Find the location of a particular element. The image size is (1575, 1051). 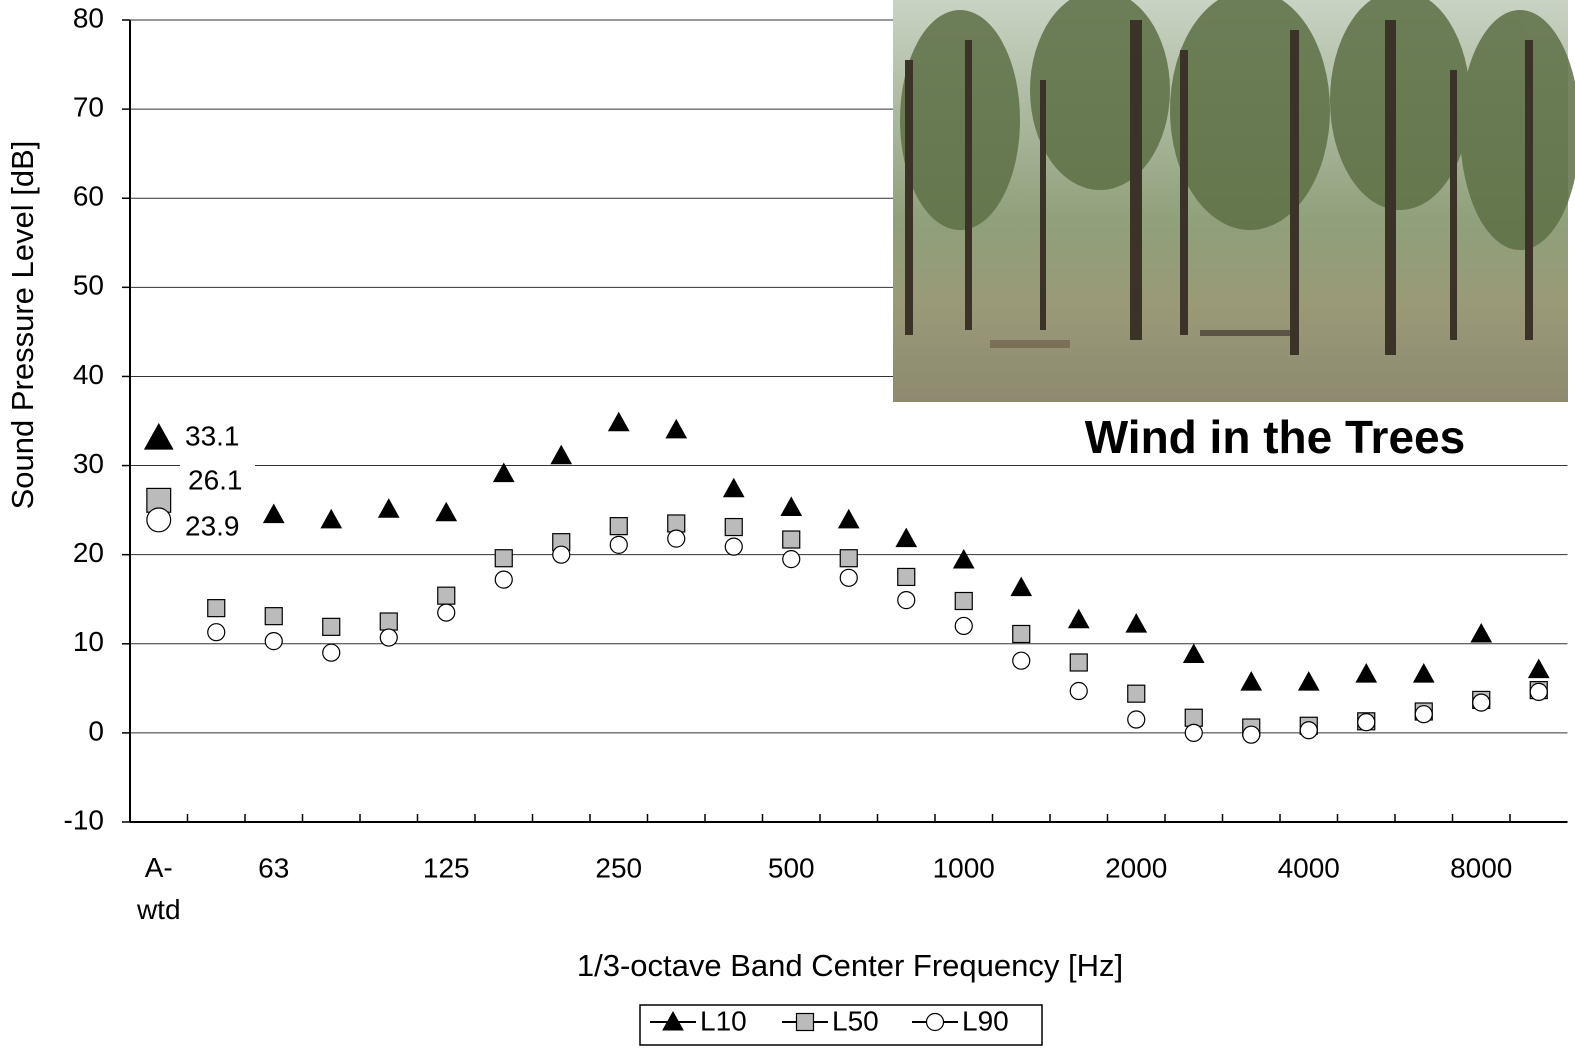

legend-label: L10 is located at coordinates (723, 1020).